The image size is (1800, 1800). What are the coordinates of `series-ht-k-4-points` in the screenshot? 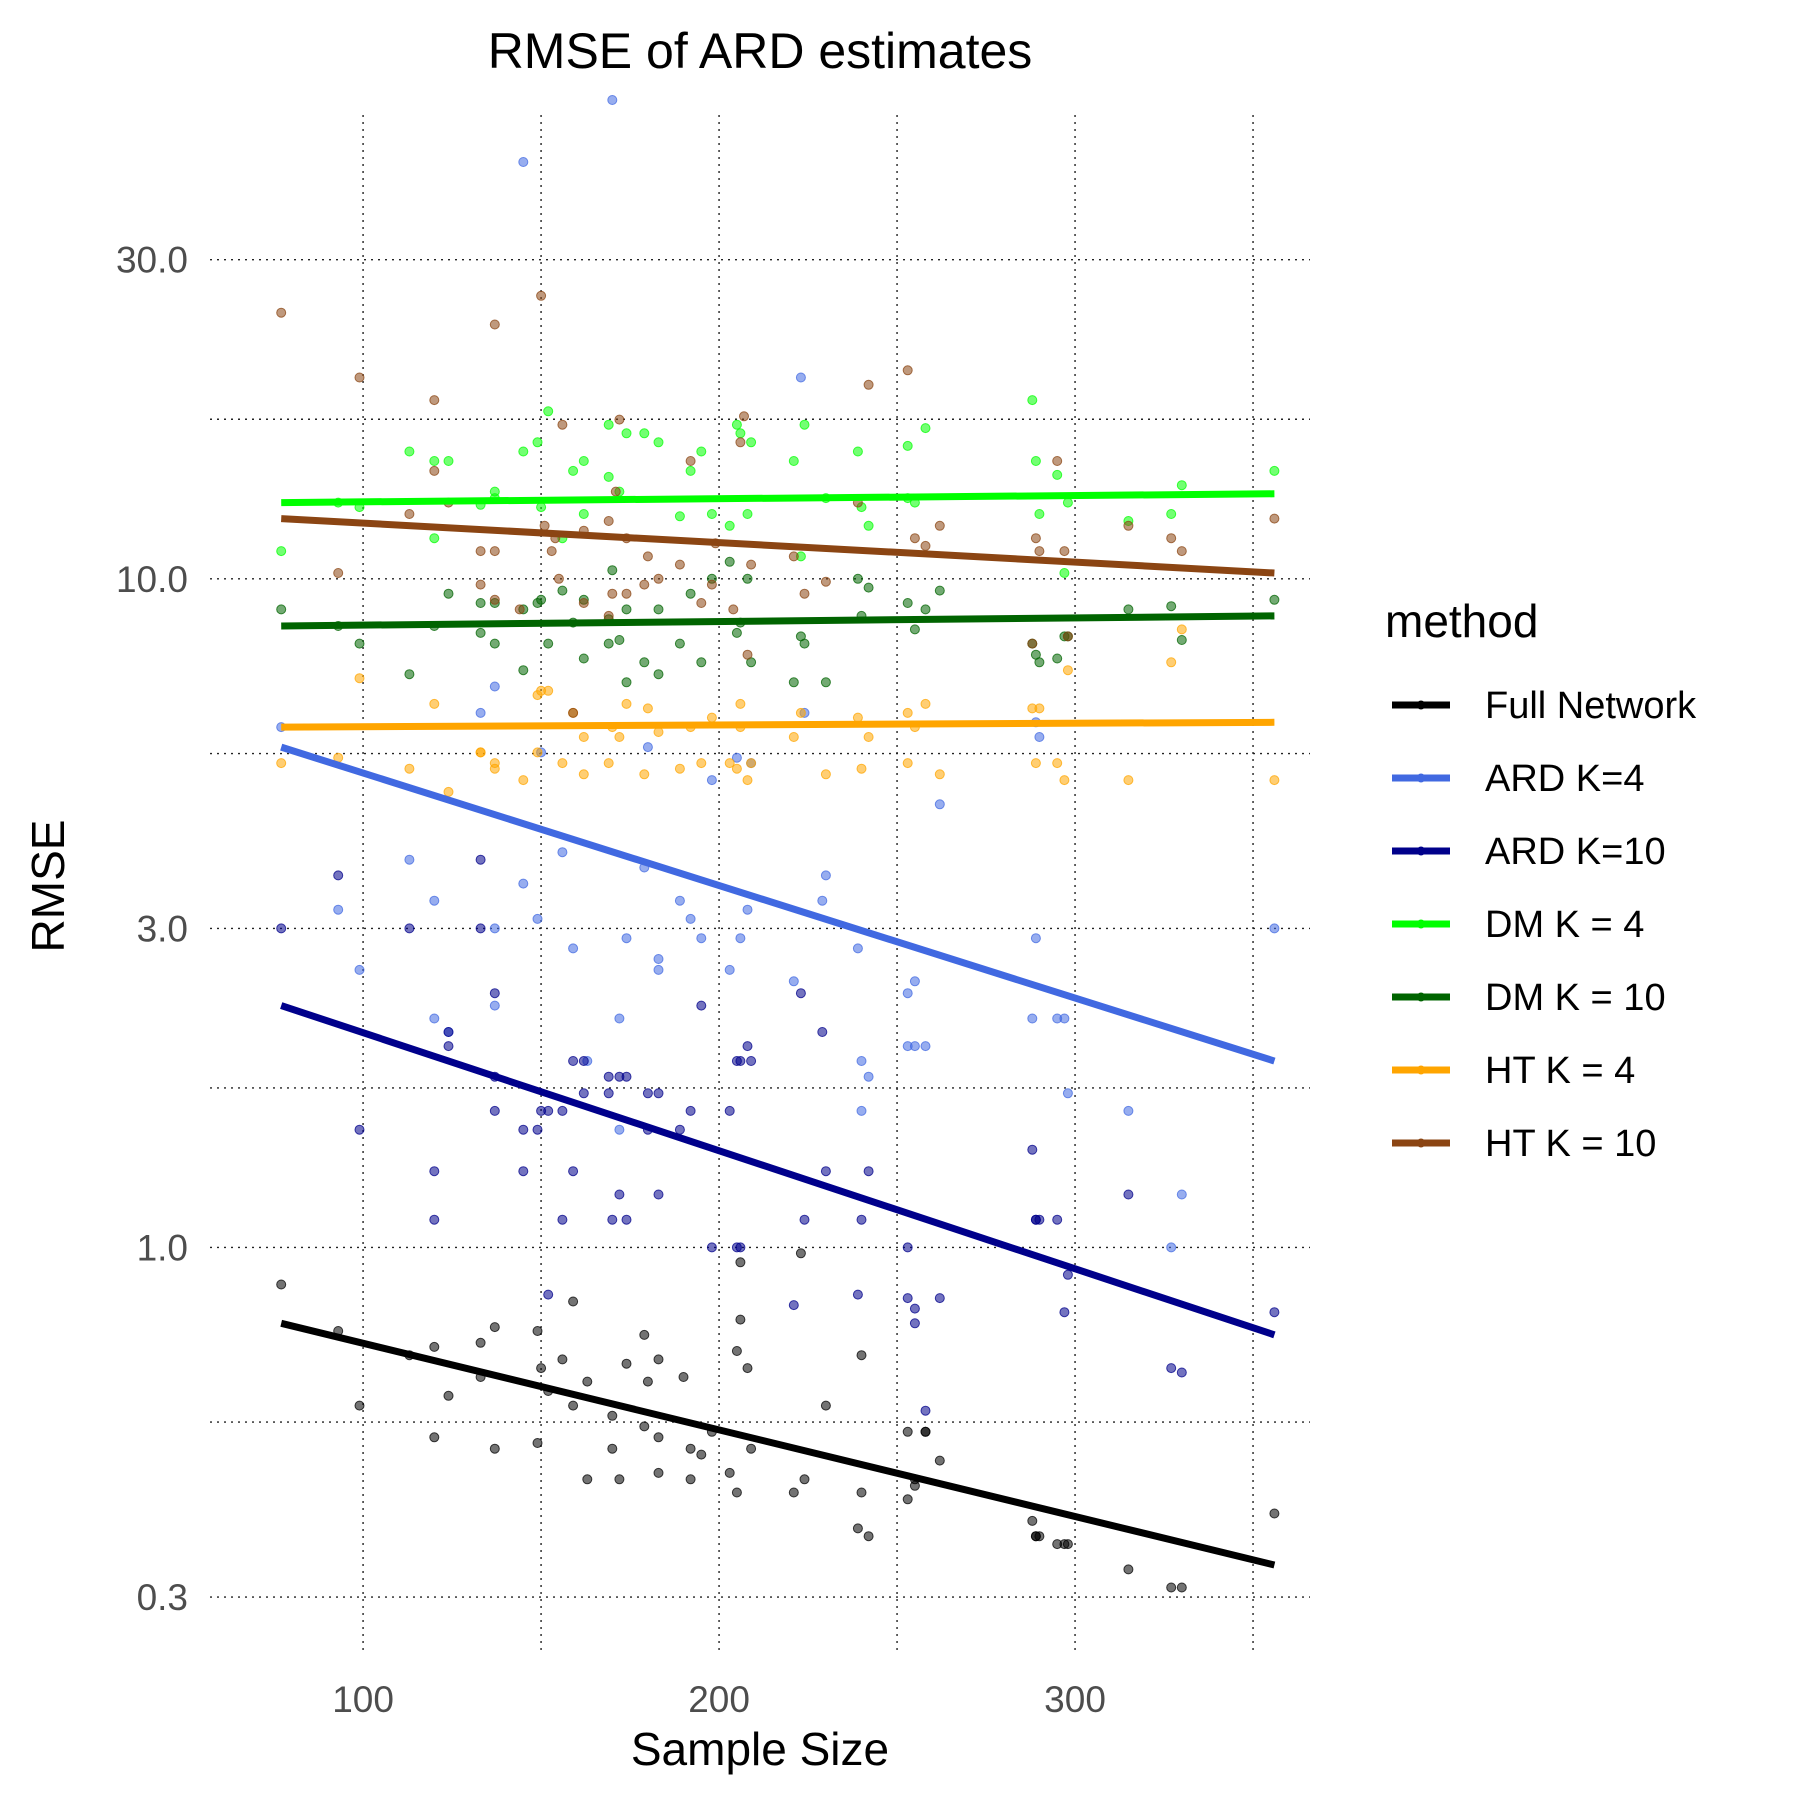 It's located at (778, 710).